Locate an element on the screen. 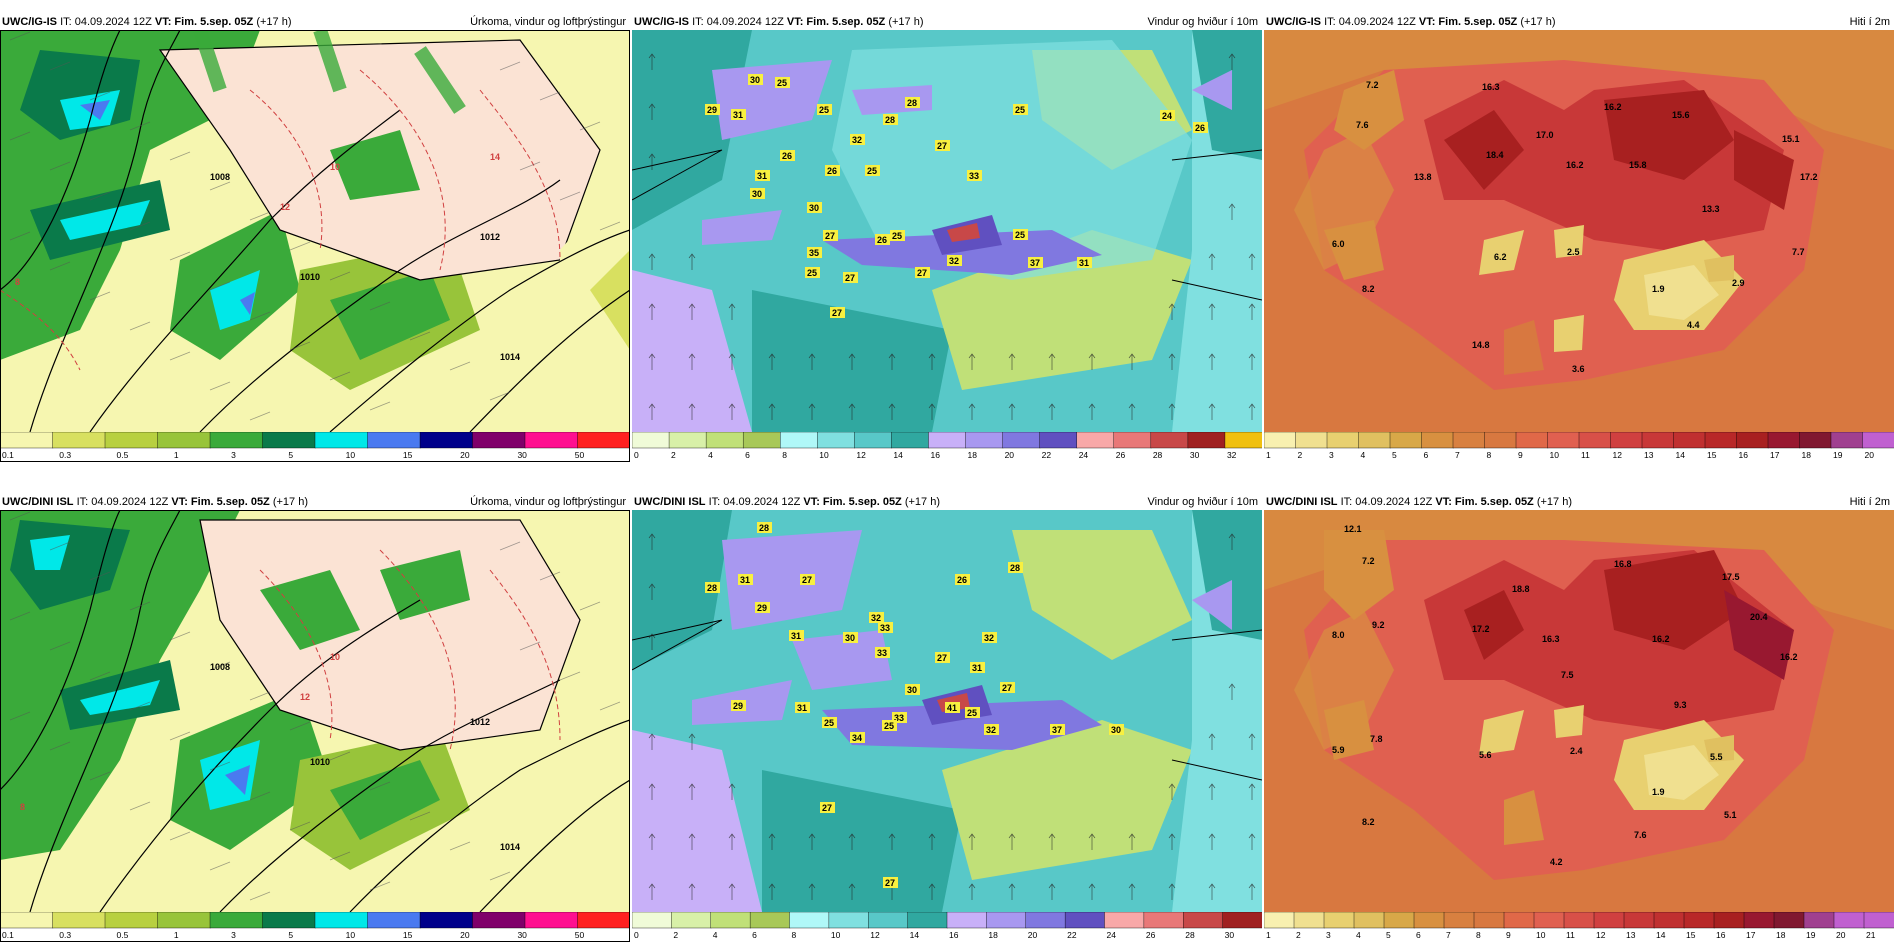  temperature-label: 16.3 is located at coordinates (1491, 87).